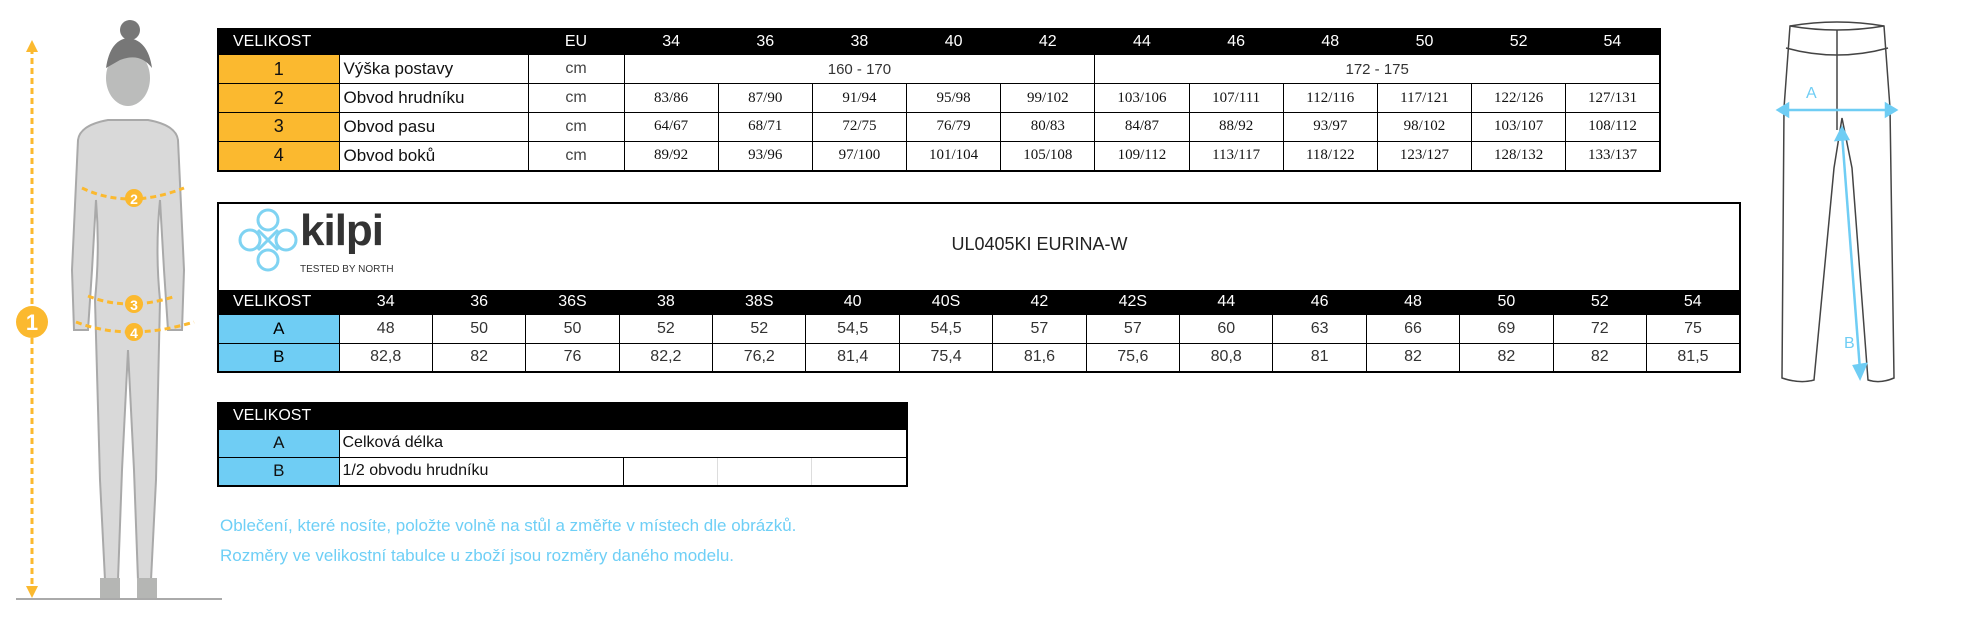 This screenshot has width=1974, height=628. What do you see at coordinates (859, 156) in the screenshot?
I see `value-cell: 97/100` at bounding box center [859, 156].